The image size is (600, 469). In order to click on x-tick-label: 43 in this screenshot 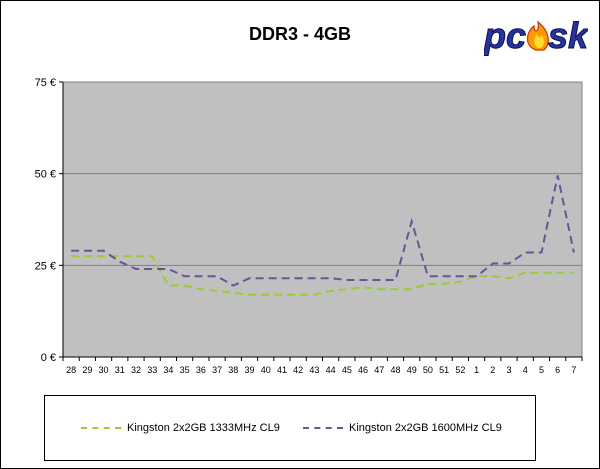, I will do `click(314, 370)`.